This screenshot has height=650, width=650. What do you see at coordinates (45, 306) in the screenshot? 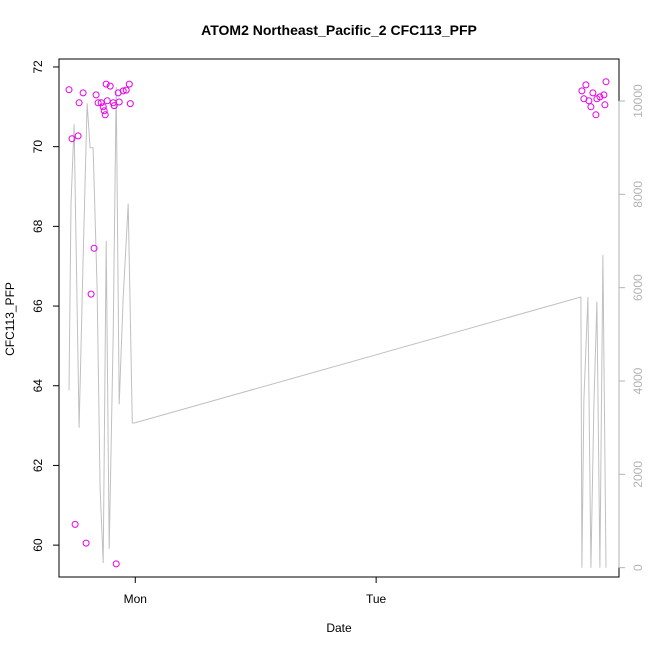
I see `y-axis: 60 62 64 66 68 70 72` at bounding box center [45, 306].